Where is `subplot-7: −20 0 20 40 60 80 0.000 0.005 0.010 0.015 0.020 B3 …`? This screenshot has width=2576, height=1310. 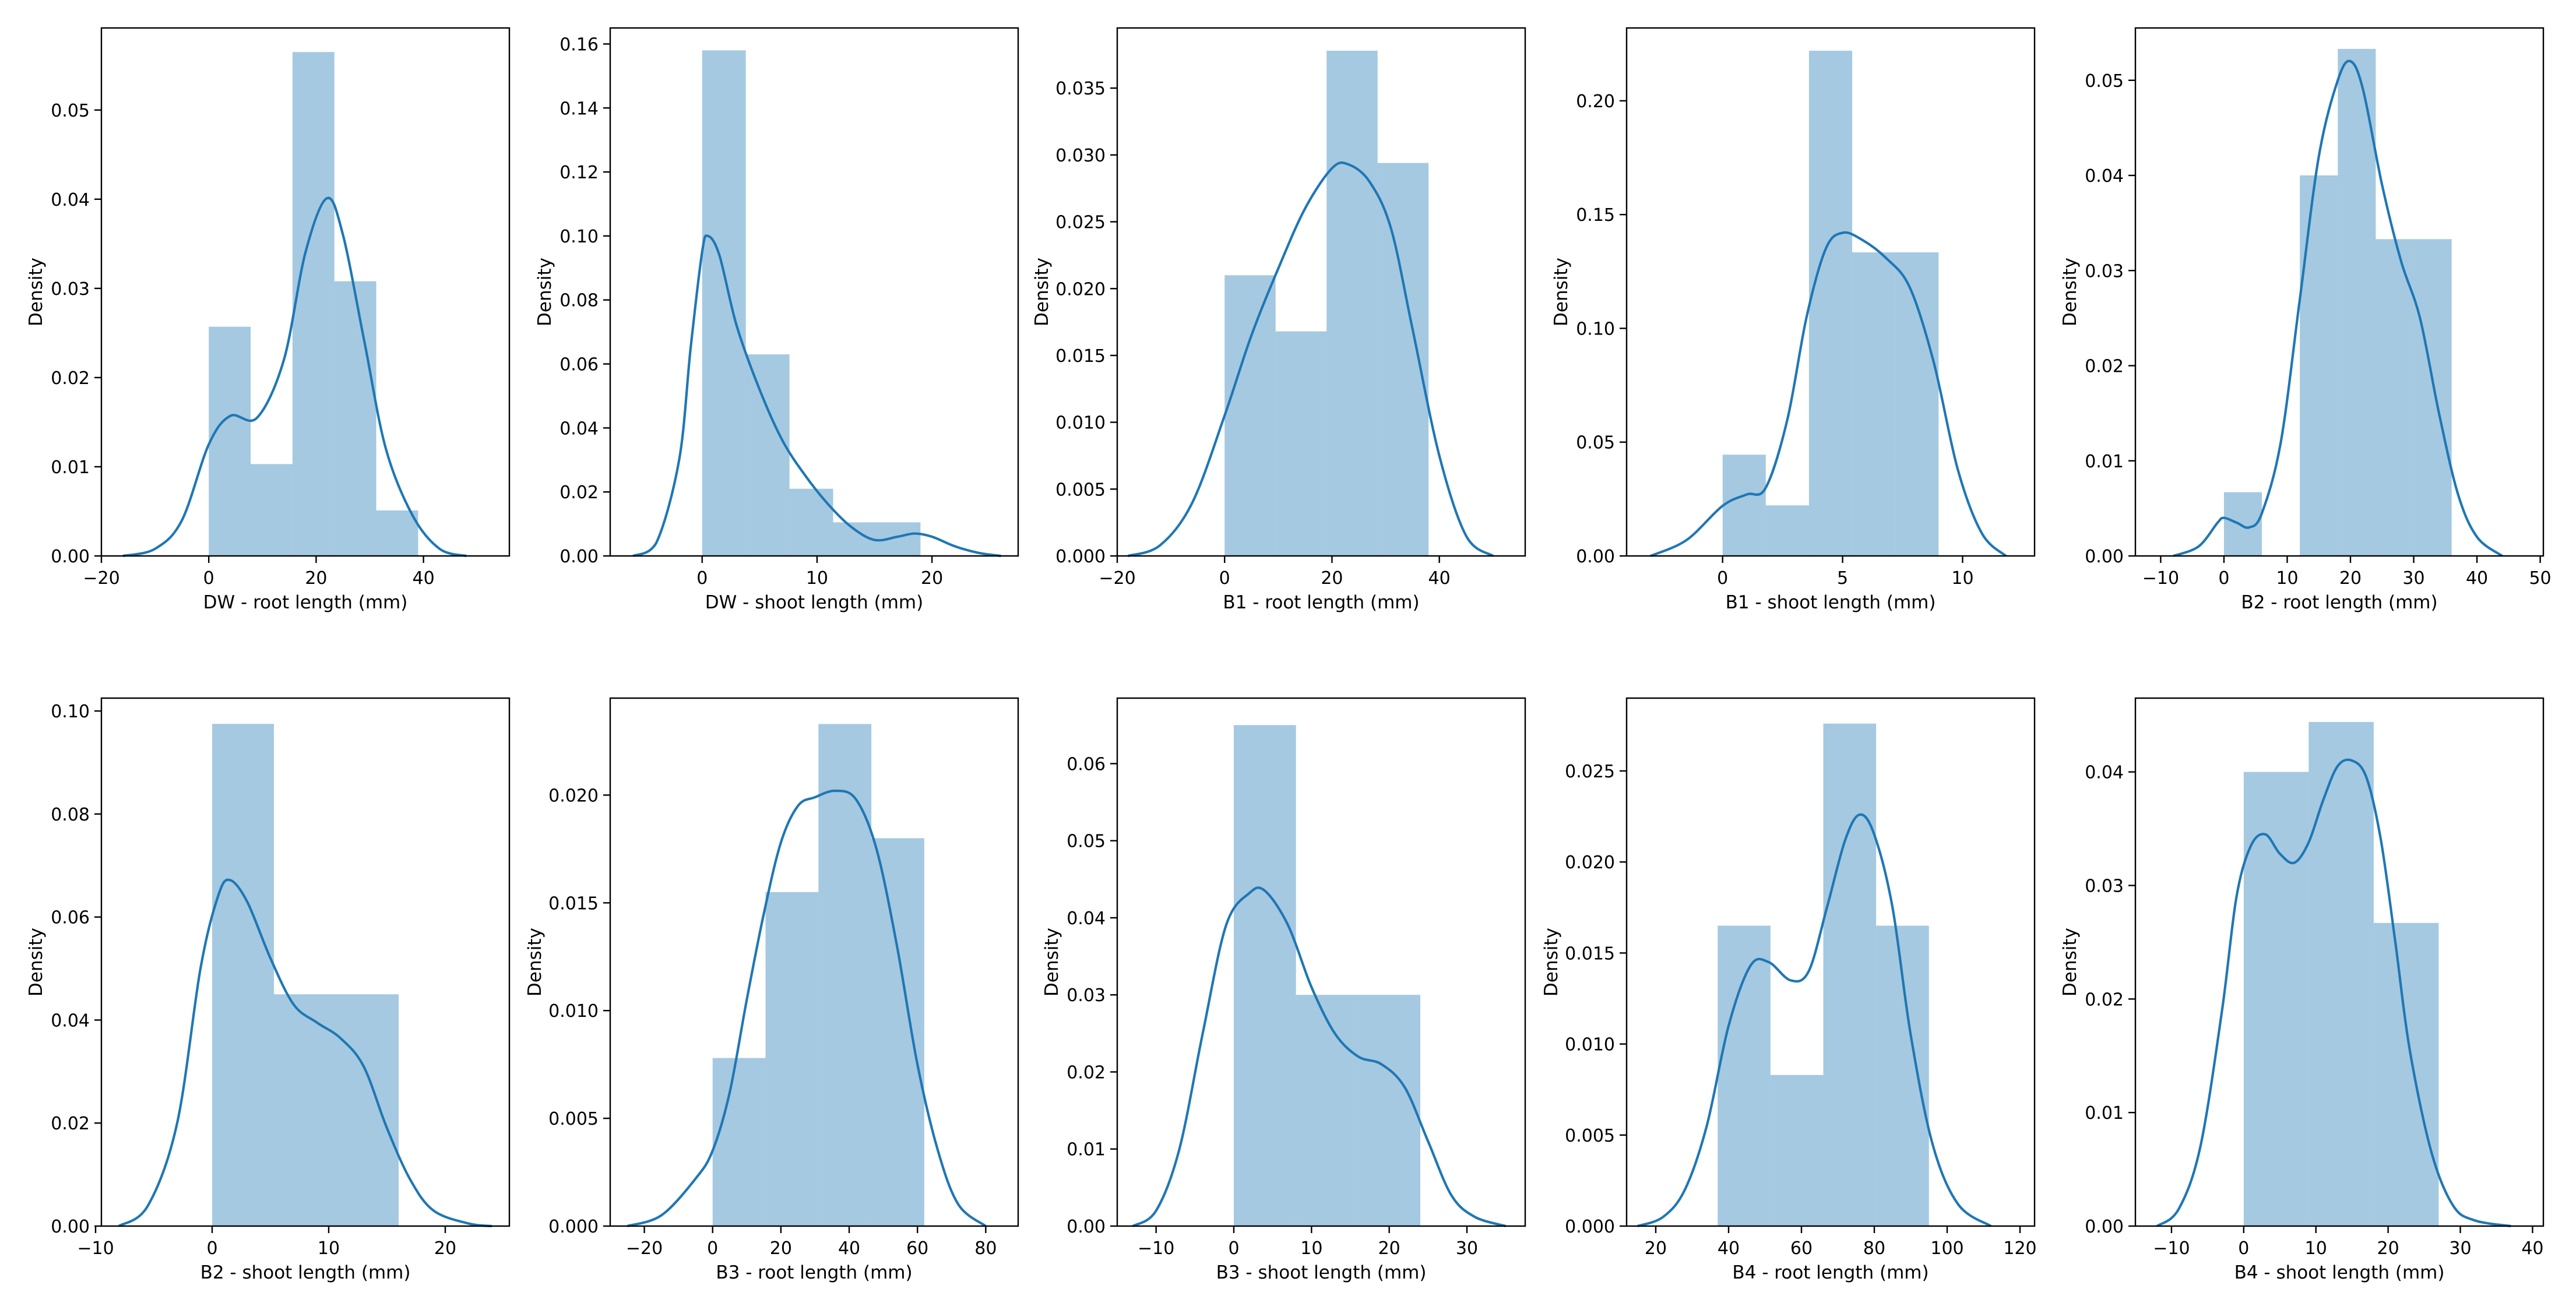 subplot-7: −20 0 20 40 60 80 0.000 0.005 0.010 0.015 0.020 B3 … is located at coordinates (772, 990).